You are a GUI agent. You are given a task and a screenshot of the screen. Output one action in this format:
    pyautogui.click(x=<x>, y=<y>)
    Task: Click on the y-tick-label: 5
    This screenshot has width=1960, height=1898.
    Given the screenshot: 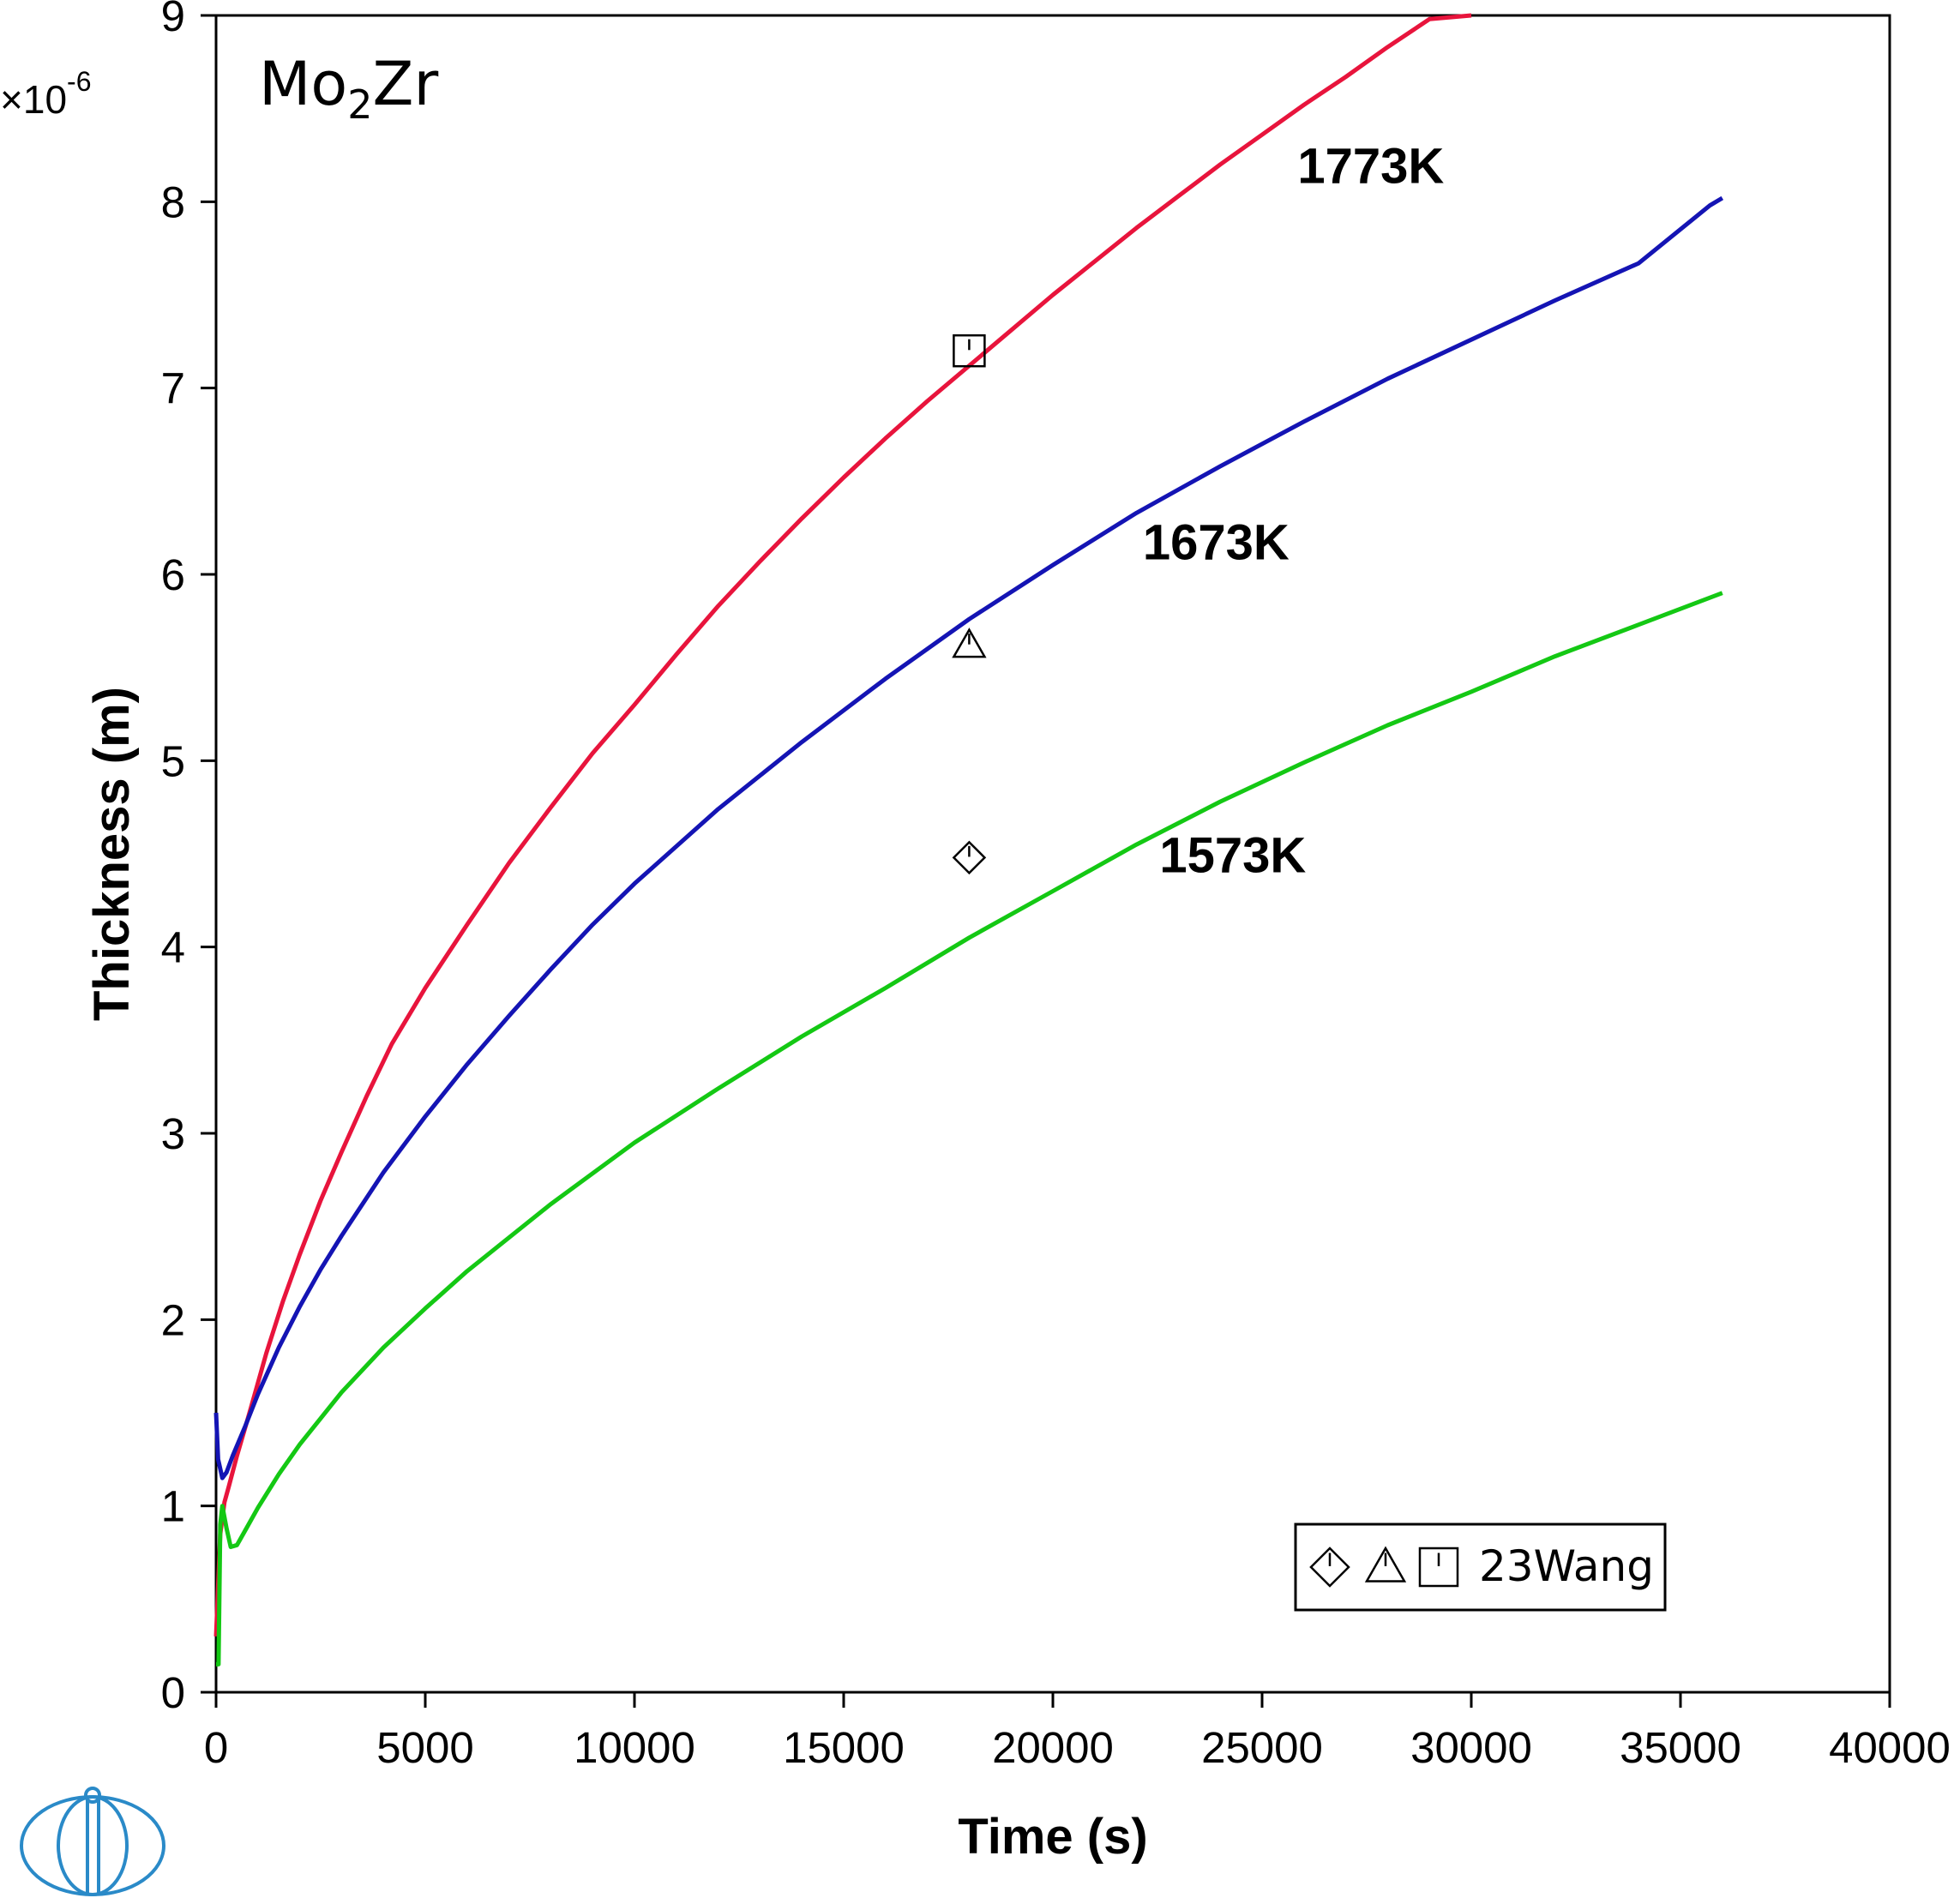 What is the action you would take?
    pyautogui.click(x=173, y=760)
    